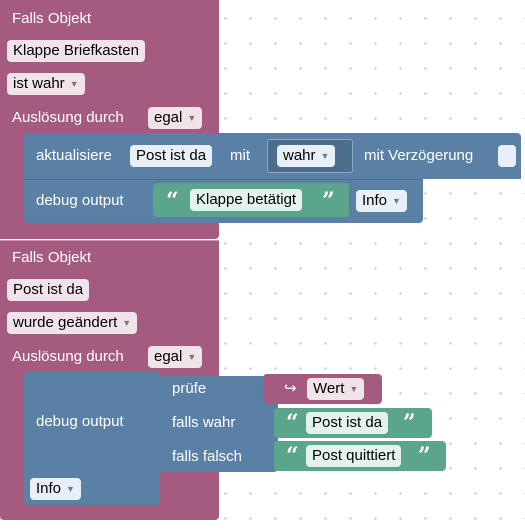 This screenshot has width=525, height=530. I want to click on text-field: Post ist da, so click(347, 423).